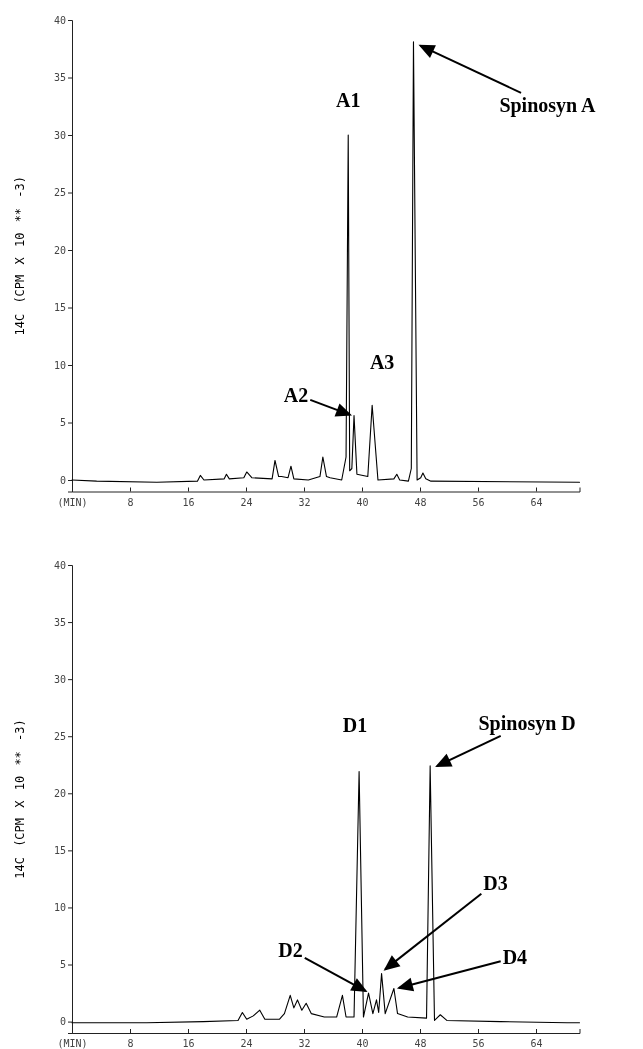 The image size is (643, 1049). What do you see at coordinates (527, 723) in the screenshot?
I see `annotation: Spinosyn D` at bounding box center [527, 723].